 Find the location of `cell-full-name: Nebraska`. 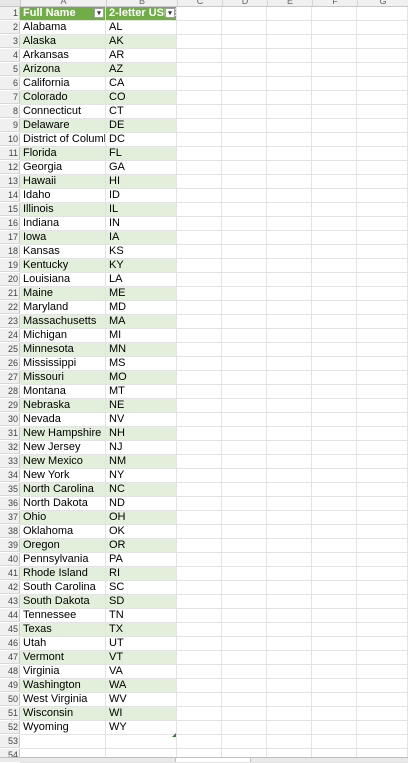

cell-full-name: Nebraska is located at coordinates (63, 406).